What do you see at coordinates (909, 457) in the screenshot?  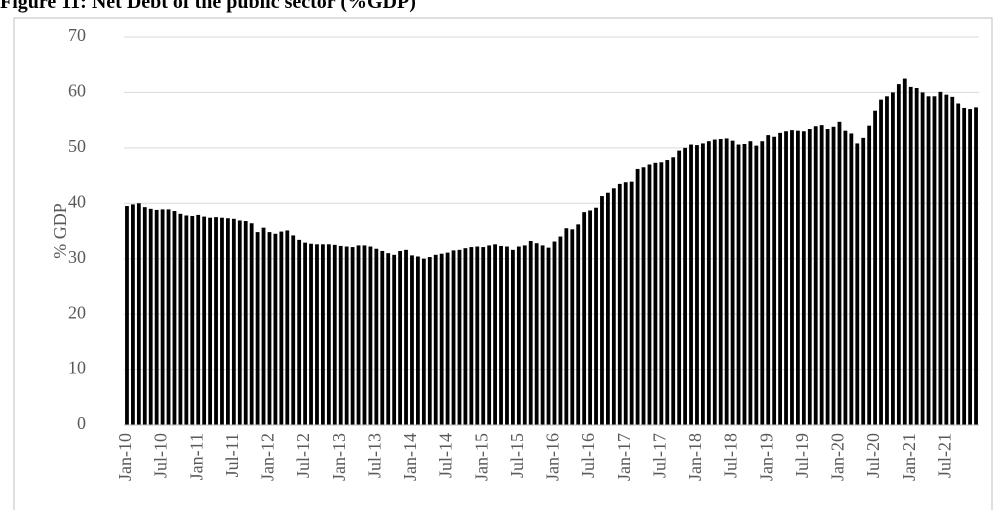 I see `x-tick-label: Jan-21` at bounding box center [909, 457].